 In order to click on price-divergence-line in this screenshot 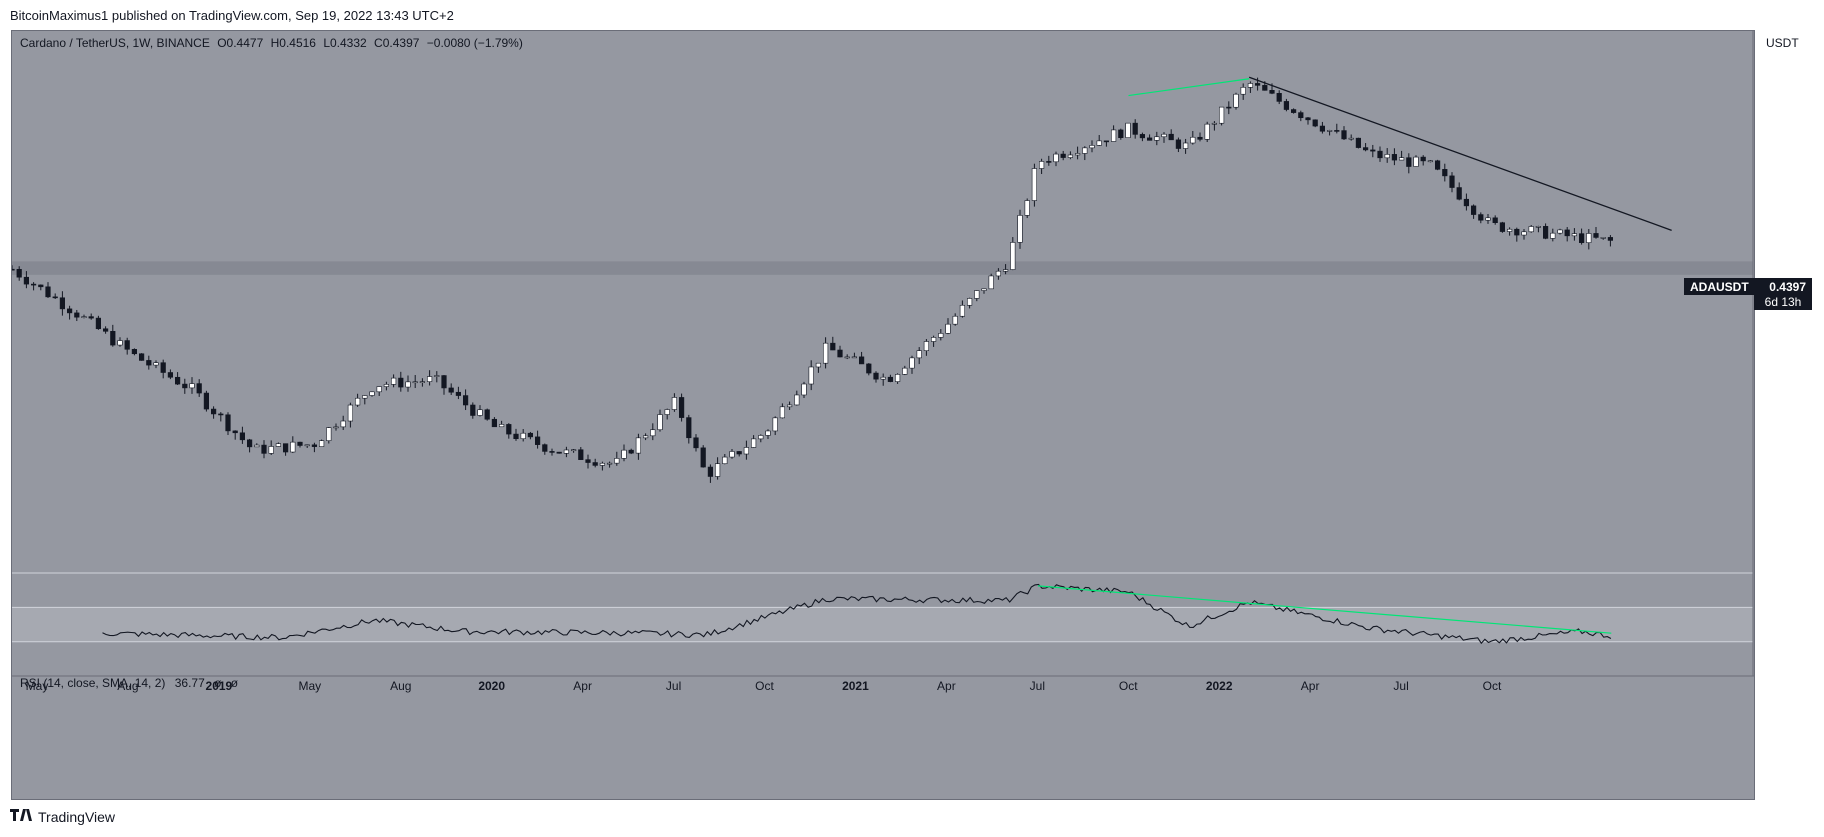, I will do `click(1189, 87)`.